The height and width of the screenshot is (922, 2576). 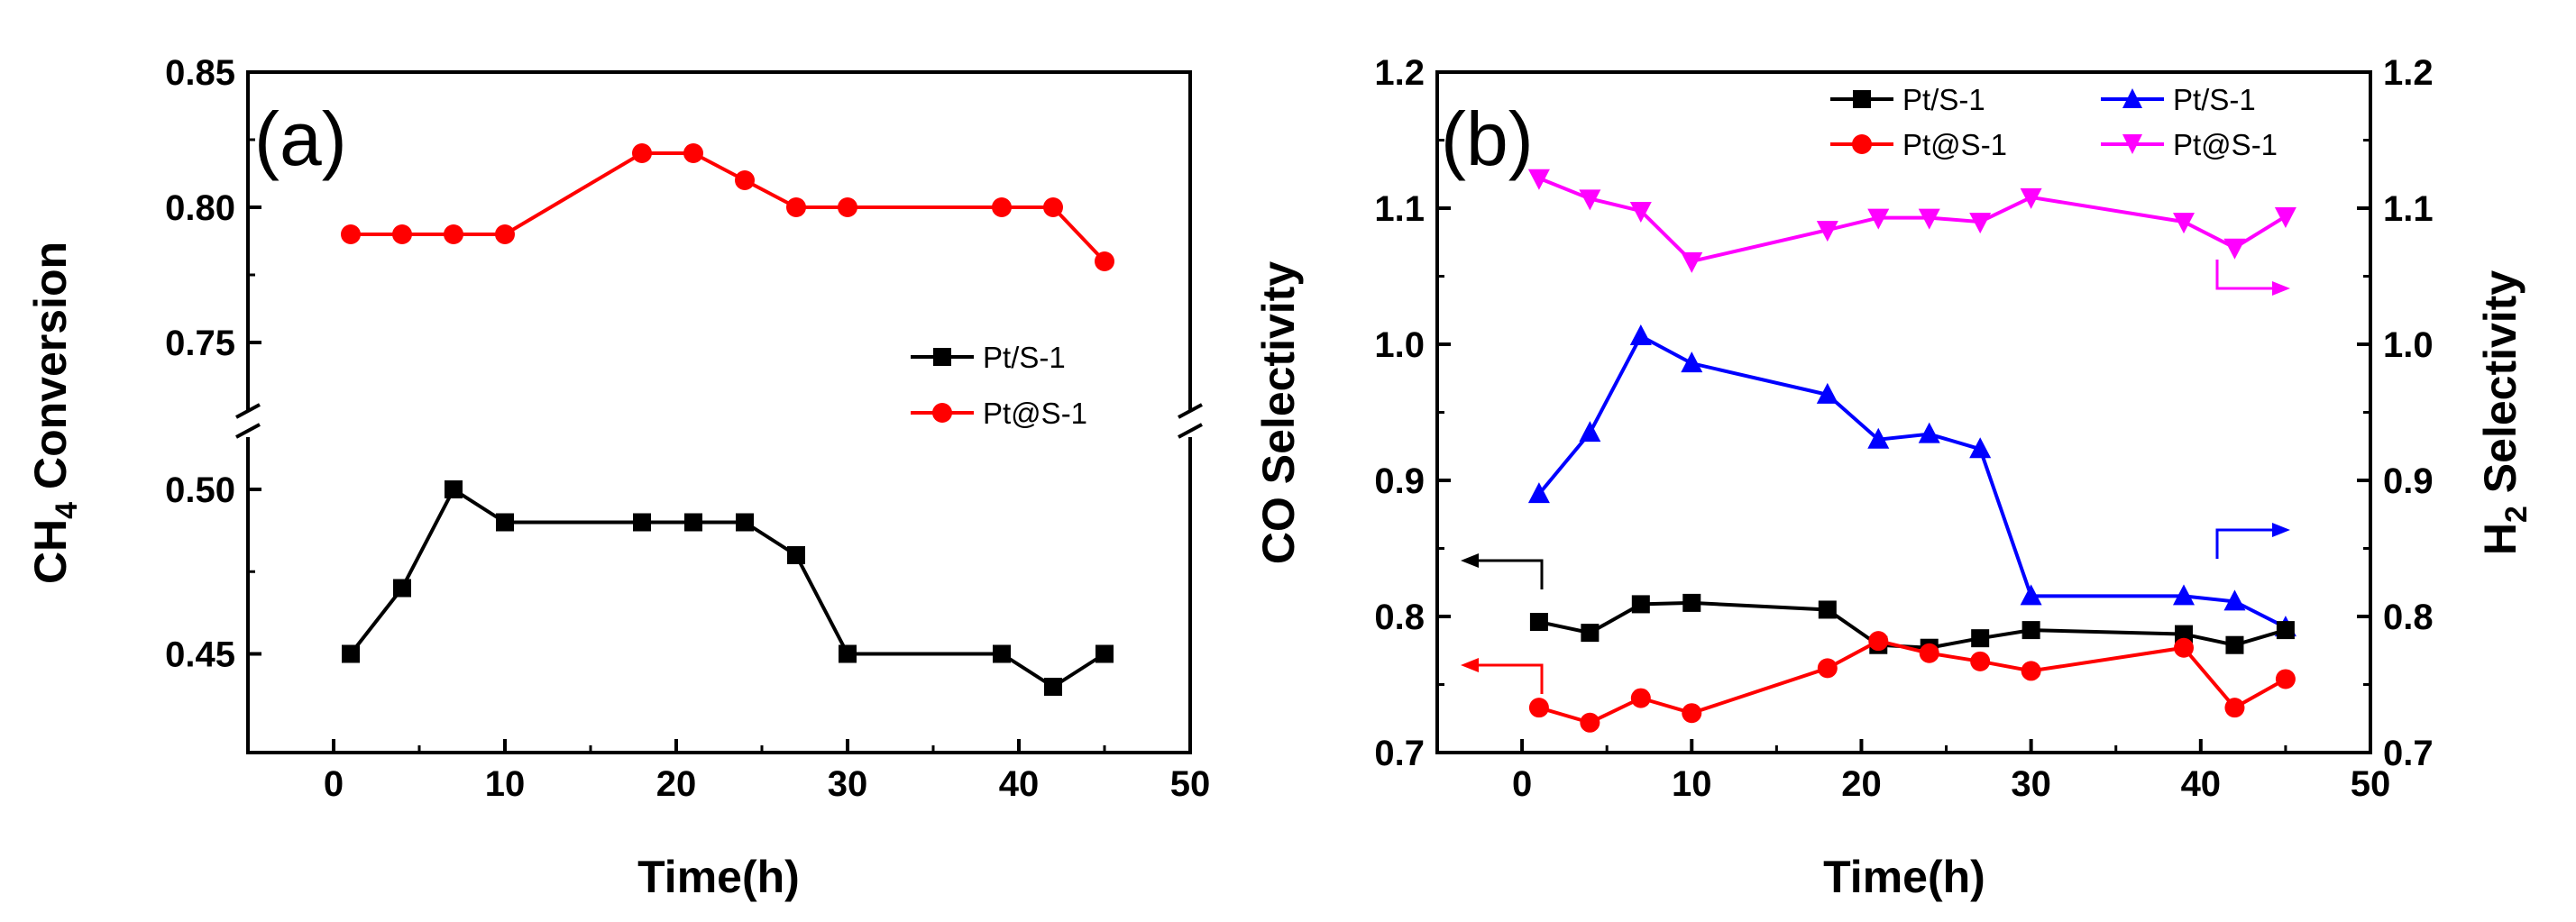 I want to click on arrow-right-blue-head, so click(x=2281, y=530).